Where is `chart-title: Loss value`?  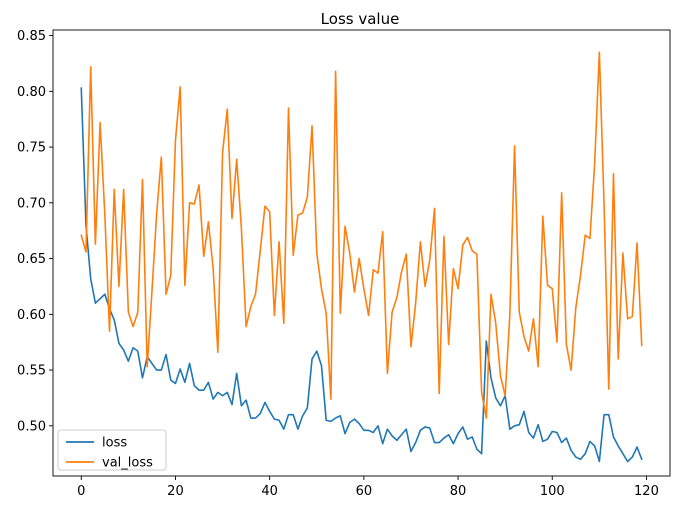 chart-title: Loss value is located at coordinates (360, 19).